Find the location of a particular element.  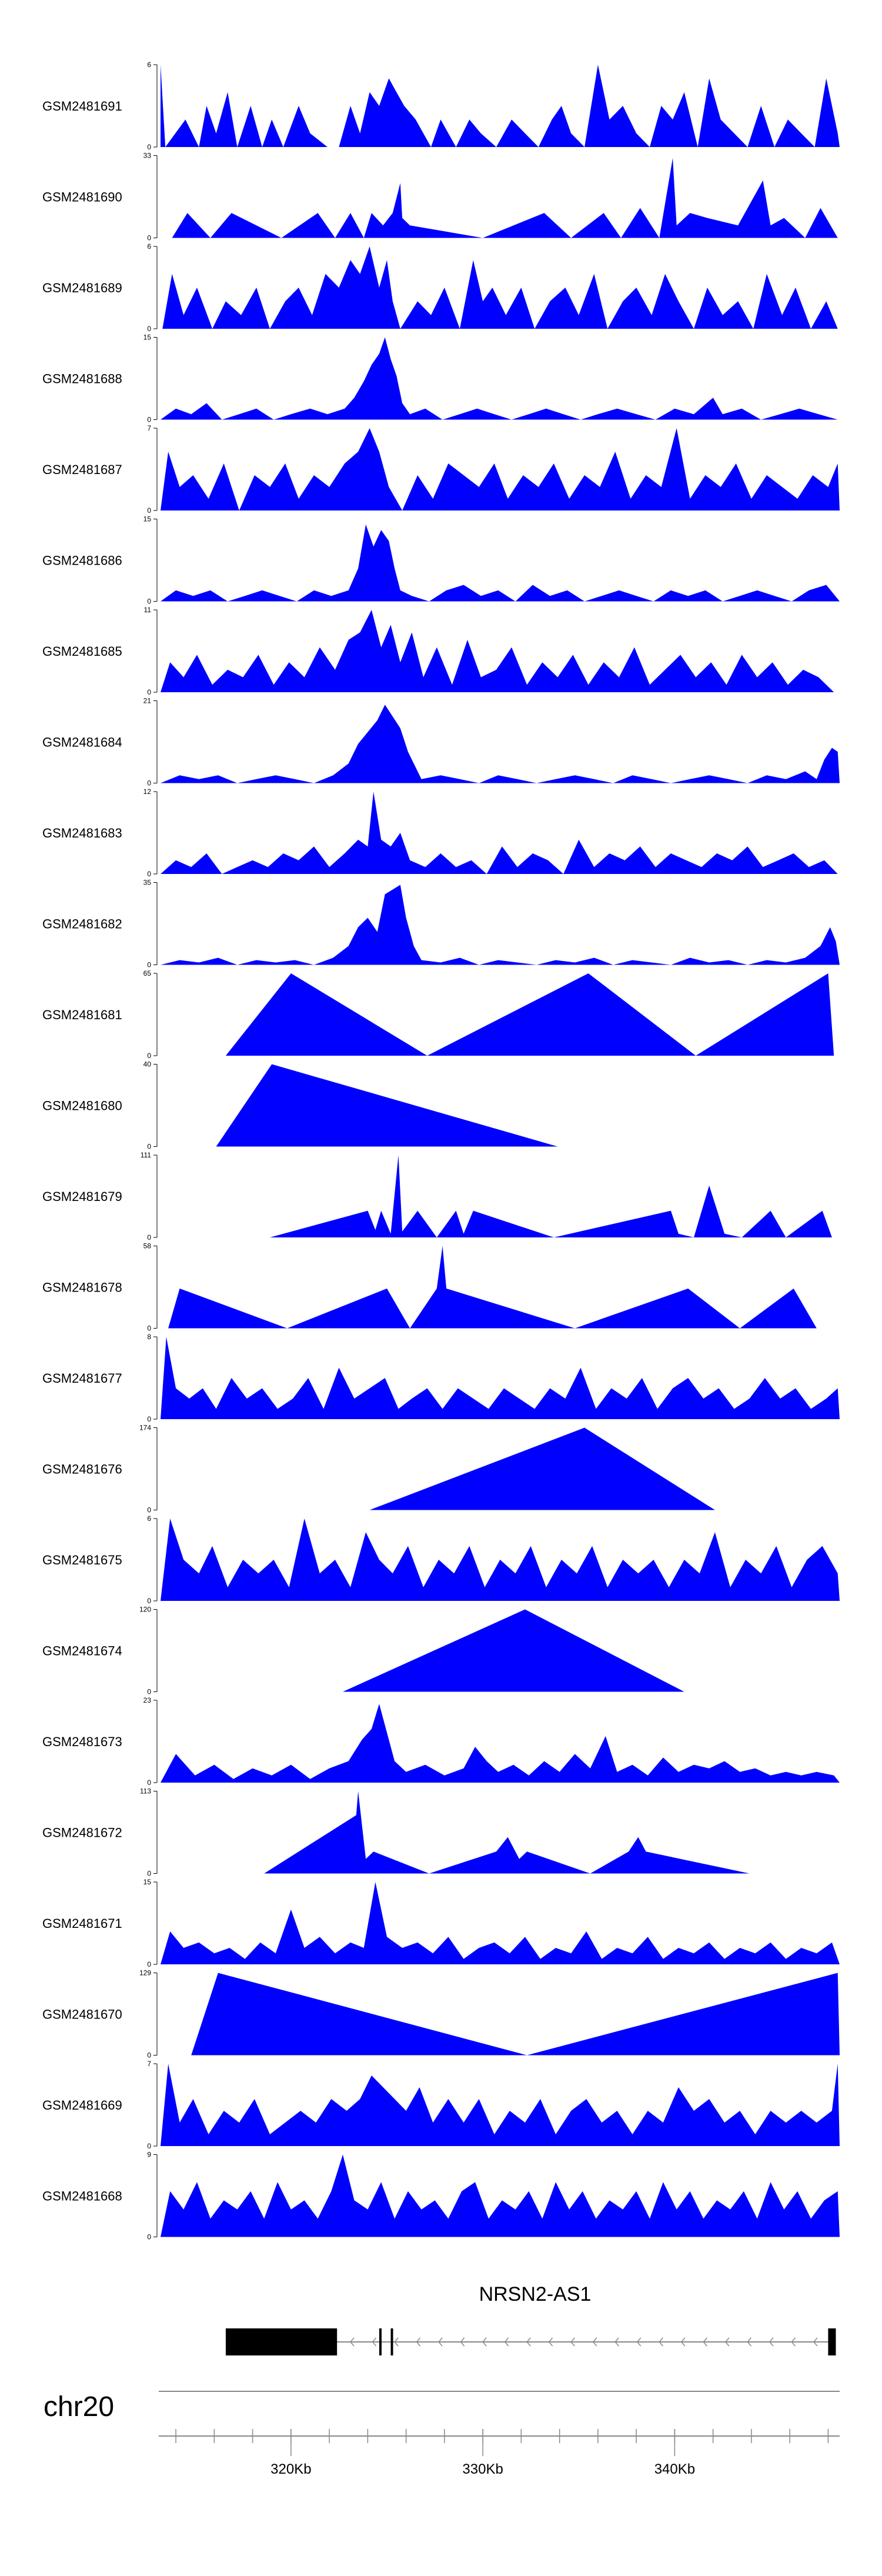

track-label: GSM2481688 is located at coordinates (82, 379).